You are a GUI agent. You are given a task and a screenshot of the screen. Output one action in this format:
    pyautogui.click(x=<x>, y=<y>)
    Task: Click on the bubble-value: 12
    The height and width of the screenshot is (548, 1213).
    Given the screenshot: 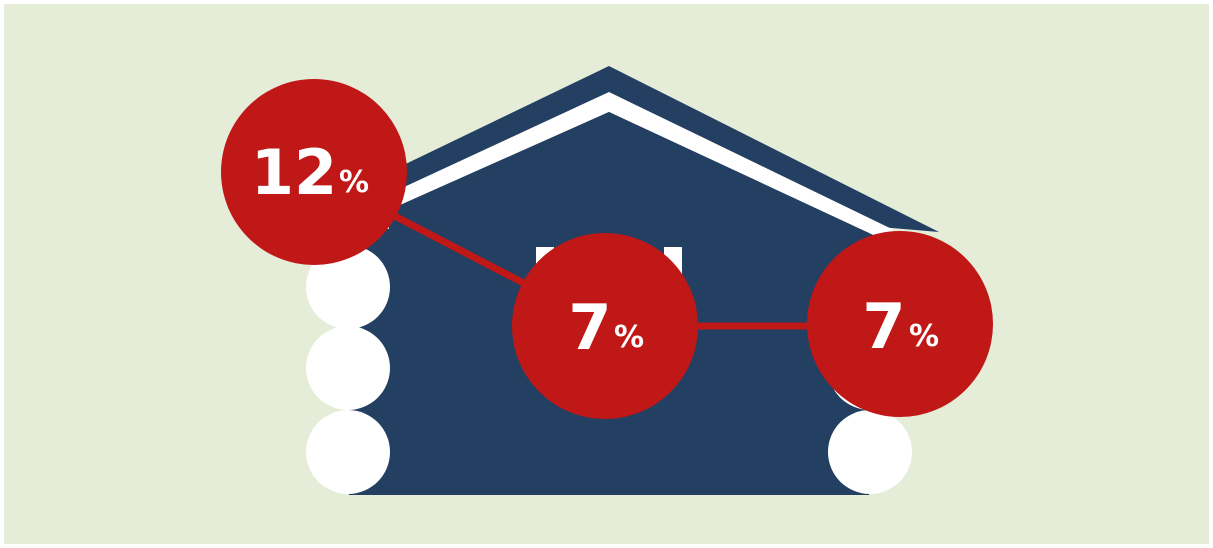 What is the action you would take?
    pyautogui.click(x=294, y=172)
    